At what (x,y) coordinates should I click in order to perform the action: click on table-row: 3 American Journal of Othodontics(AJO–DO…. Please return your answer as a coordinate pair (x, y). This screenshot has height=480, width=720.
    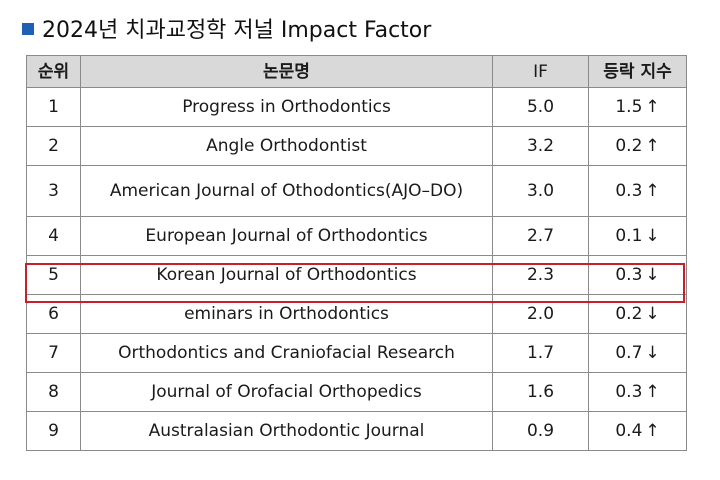
    Looking at the image, I should click on (356, 191).